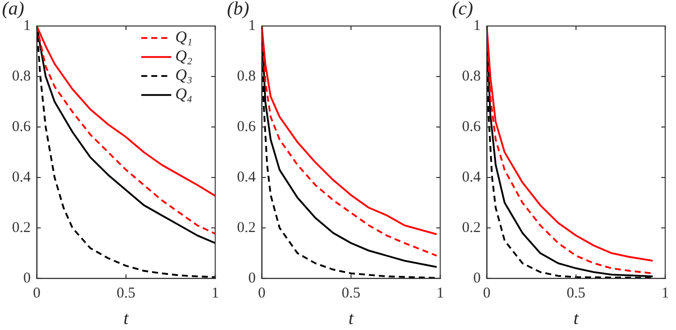  Describe the element at coordinates (238, 10) in the screenshot. I see `chart-title: (b)` at that location.